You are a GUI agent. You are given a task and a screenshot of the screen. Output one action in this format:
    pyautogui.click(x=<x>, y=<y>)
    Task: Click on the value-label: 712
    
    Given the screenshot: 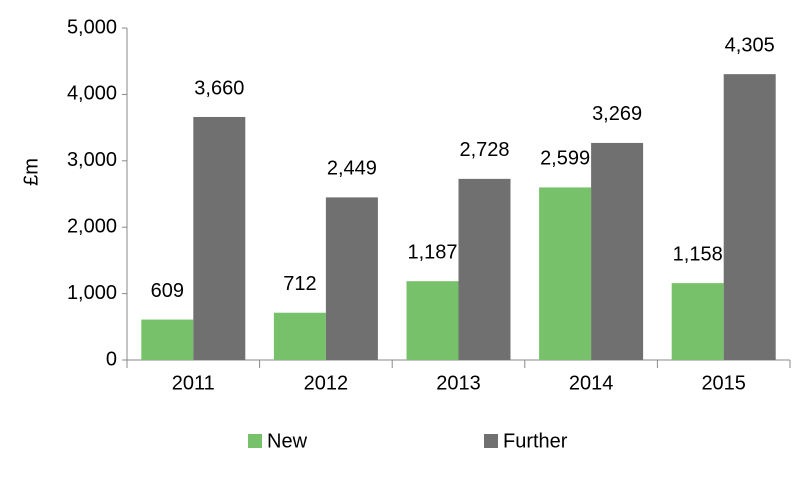 What is the action you would take?
    pyautogui.click(x=299, y=284)
    